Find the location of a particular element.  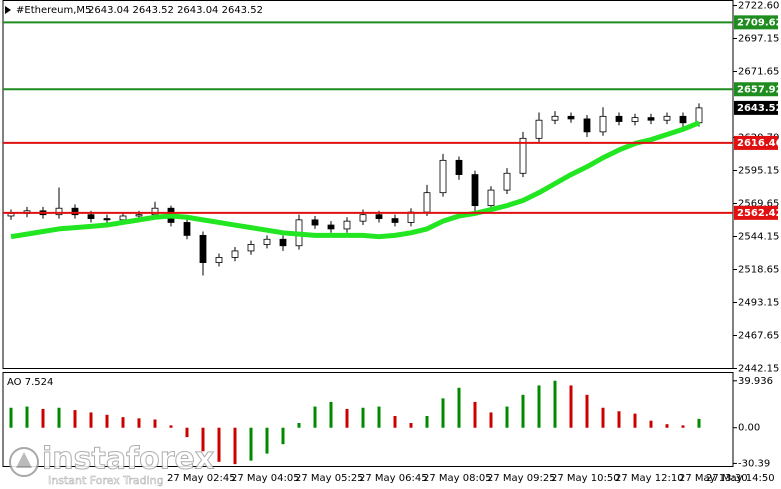

x-tick-label: 27 May 08:05 is located at coordinates (457, 478).